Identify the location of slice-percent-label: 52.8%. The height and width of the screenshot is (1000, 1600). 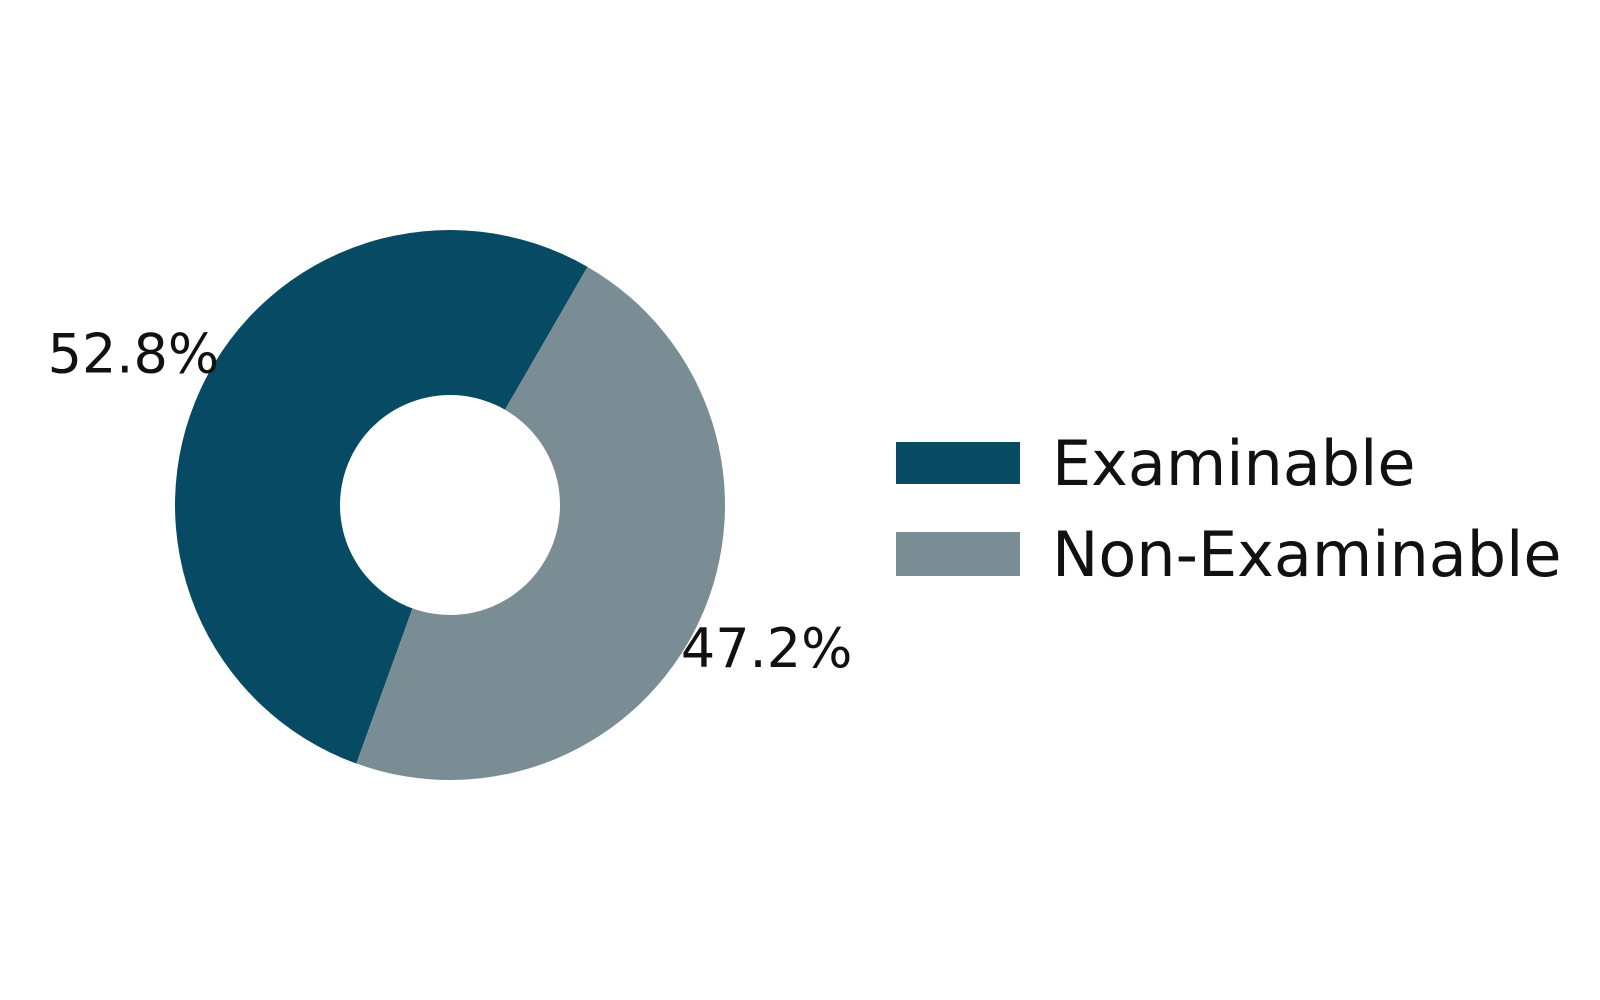
(134, 353).